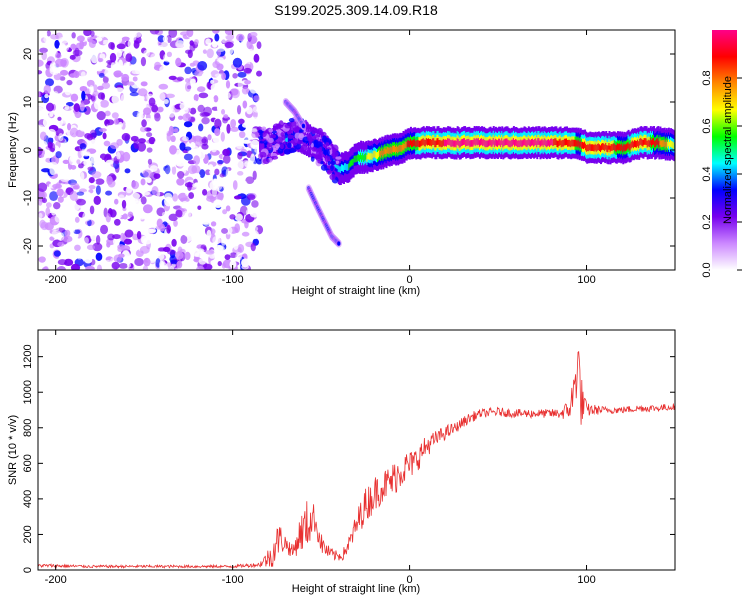 The height and width of the screenshot is (600, 750). What do you see at coordinates (28, 392) in the screenshot?
I see `y-tick-label: 1000` at bounding box center [28, 392].